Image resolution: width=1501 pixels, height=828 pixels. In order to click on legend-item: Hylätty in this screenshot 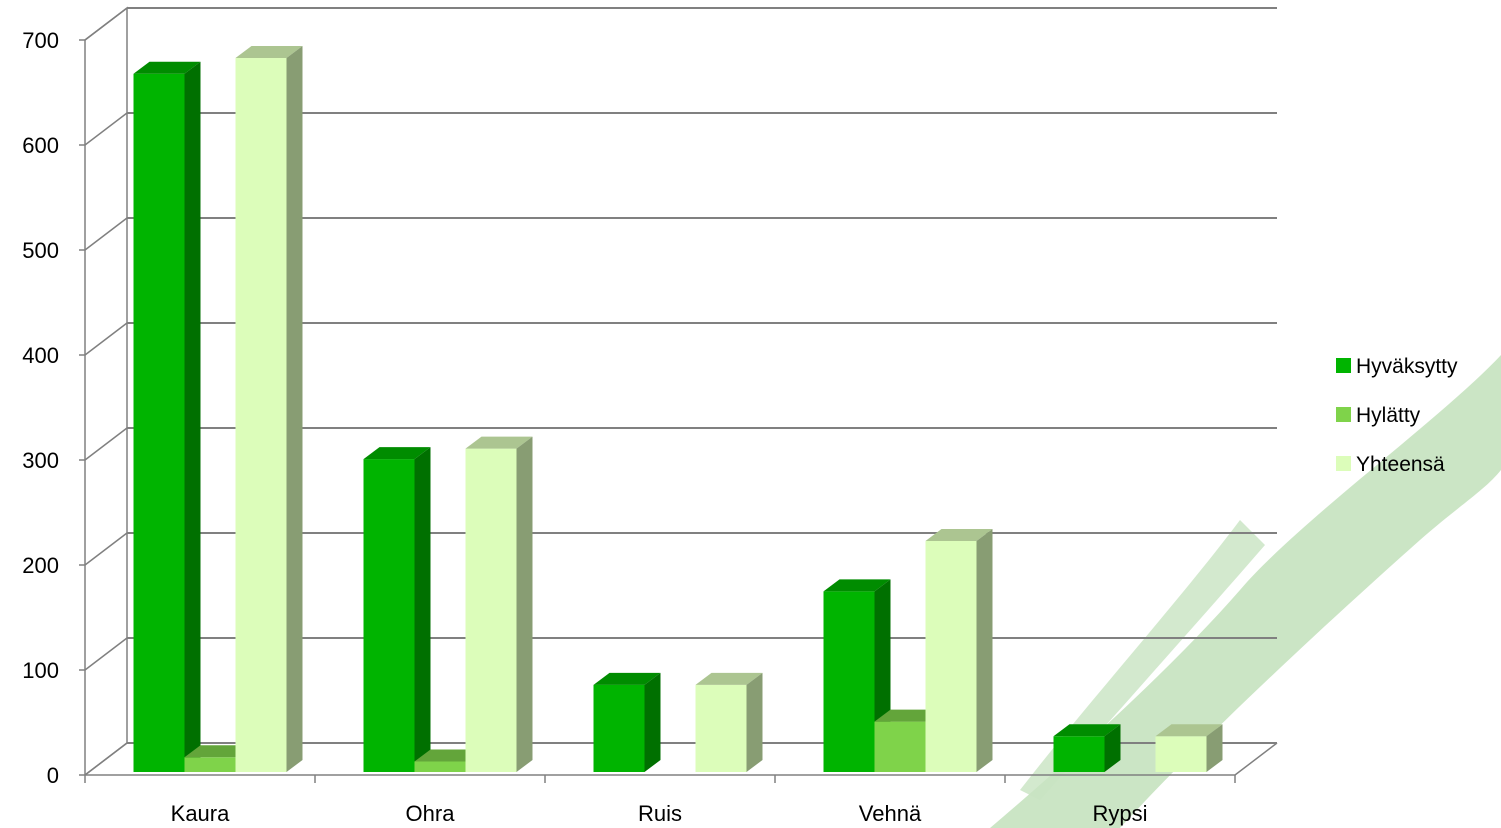, I will do `click(1378, 415)`.